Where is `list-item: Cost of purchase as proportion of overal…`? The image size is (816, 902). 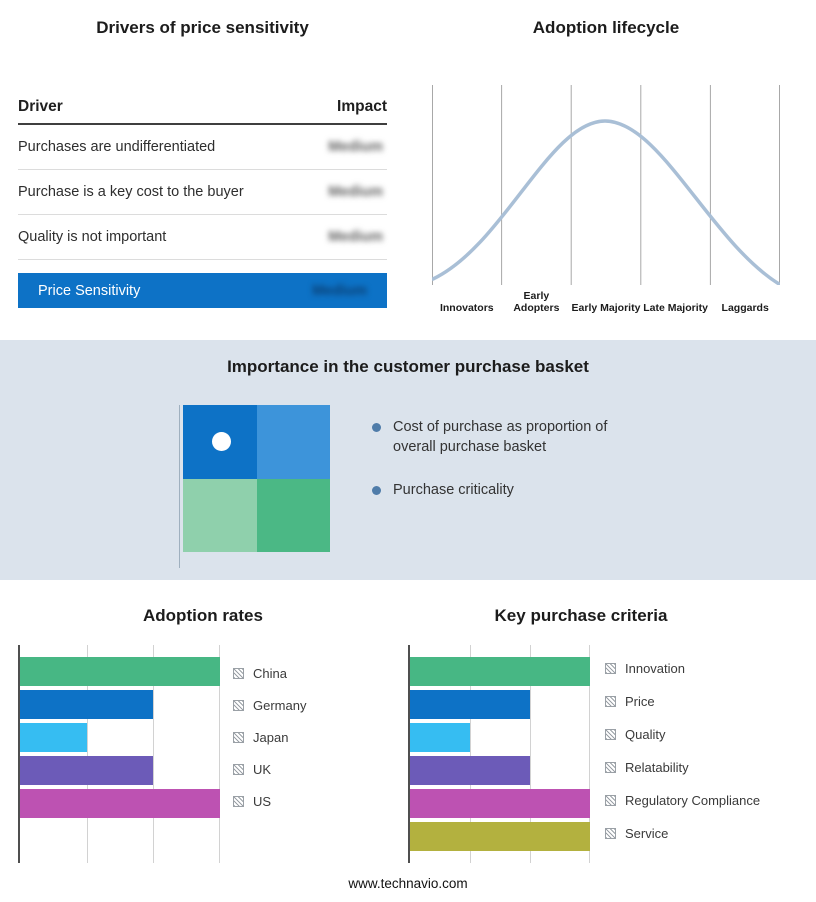
list-item: Cost of purchase as proportion of overal… is located at coordinates (508, 437).